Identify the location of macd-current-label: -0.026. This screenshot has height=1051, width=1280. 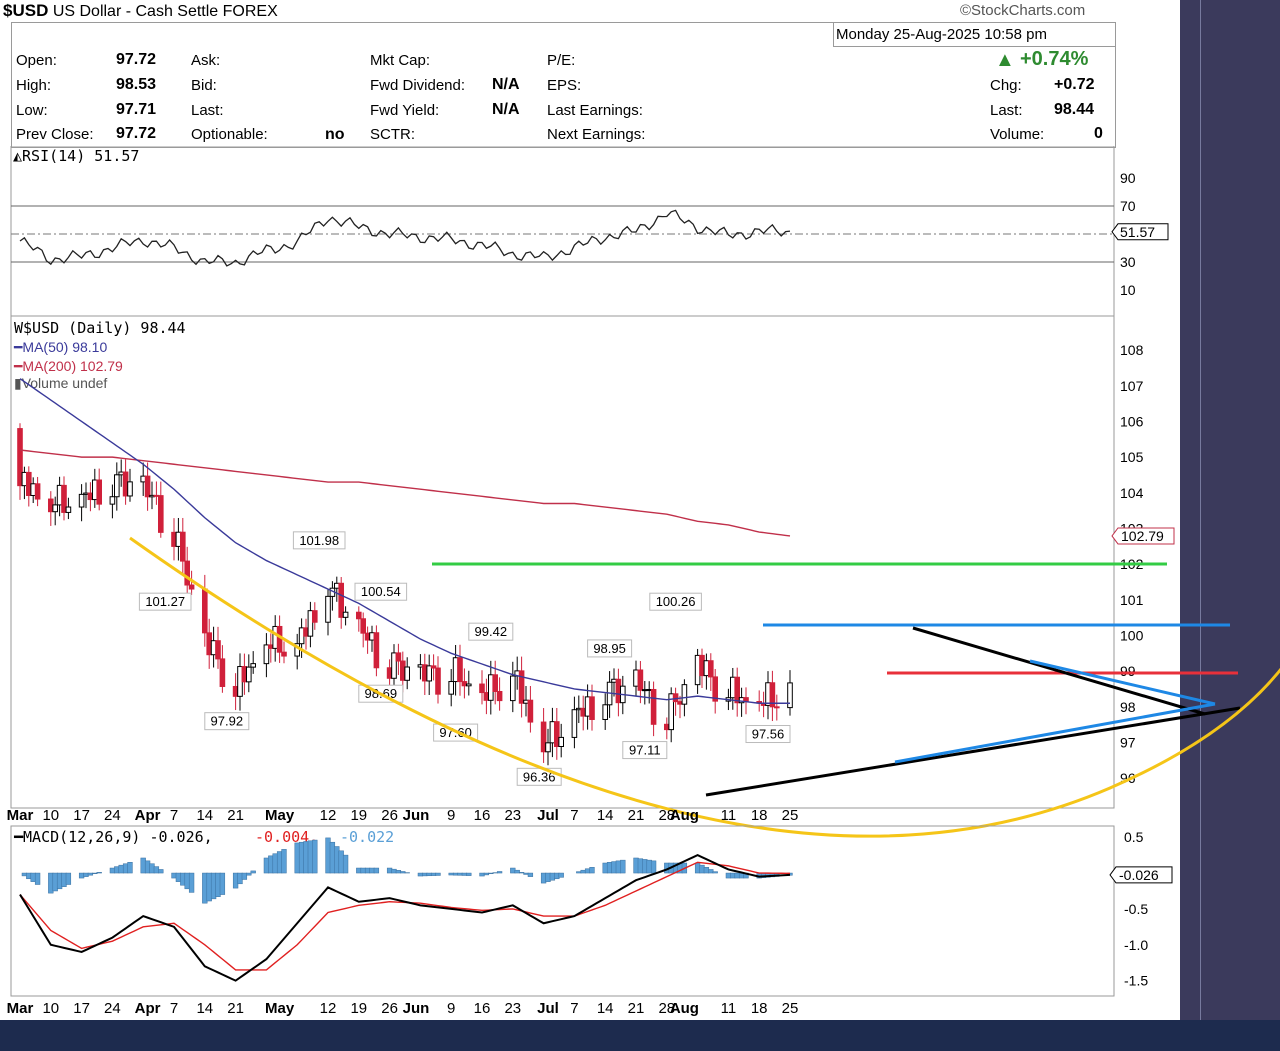
(1139, 875).